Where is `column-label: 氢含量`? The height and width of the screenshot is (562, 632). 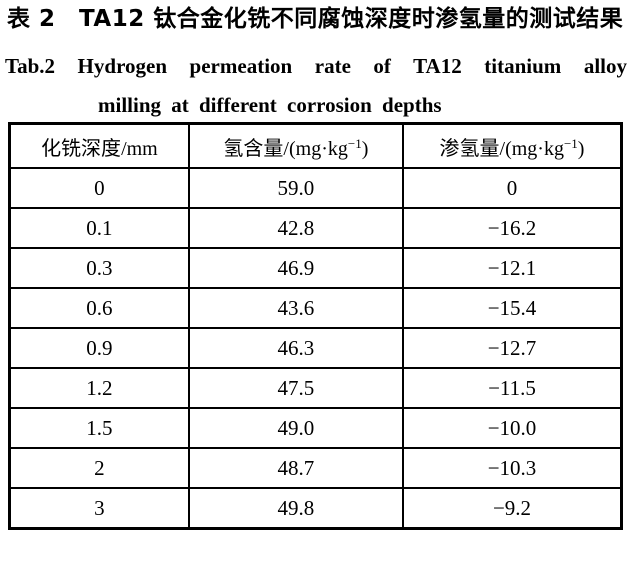
column-label: 氢含量 is located at coordinates (253, 148).